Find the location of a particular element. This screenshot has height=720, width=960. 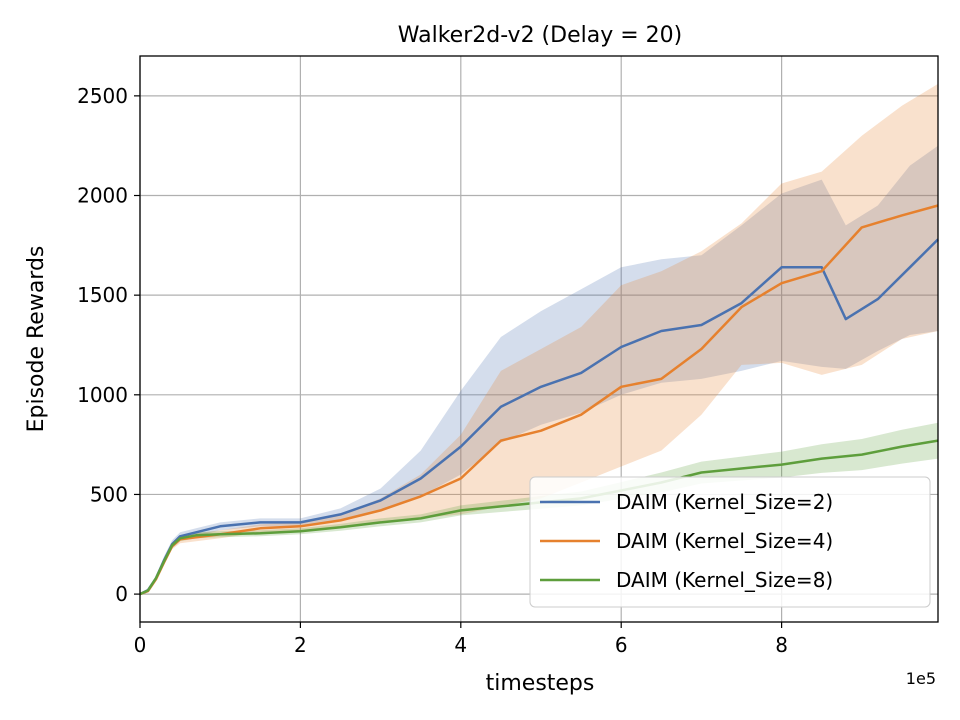

x-ticks: 0 2 4 6 8 is located at coordinates (461, 639).